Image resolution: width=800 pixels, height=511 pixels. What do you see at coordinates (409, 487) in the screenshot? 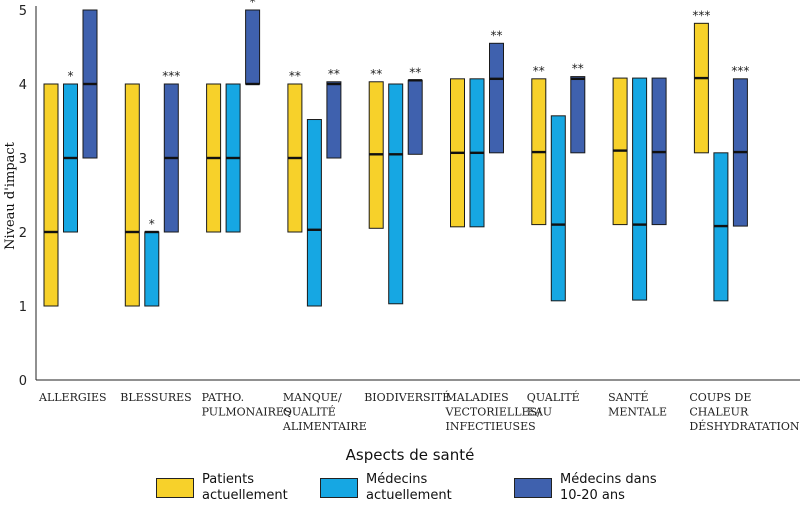
I see `legend-label: Médecins actuellement` at bounding box center [409, 487].